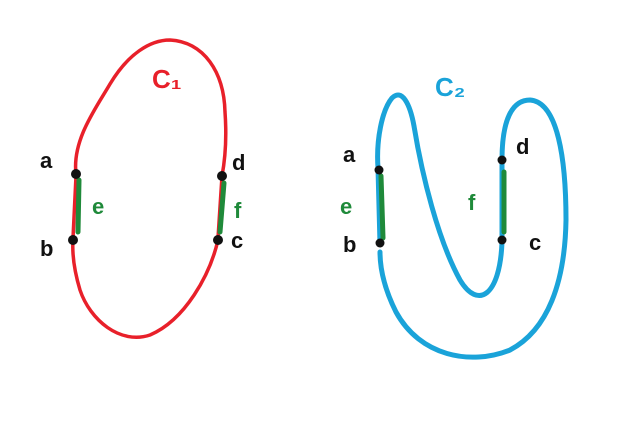 The width and height of the screenshot is (617, 423). I want to click on point-d-c1, so click(222, 176).